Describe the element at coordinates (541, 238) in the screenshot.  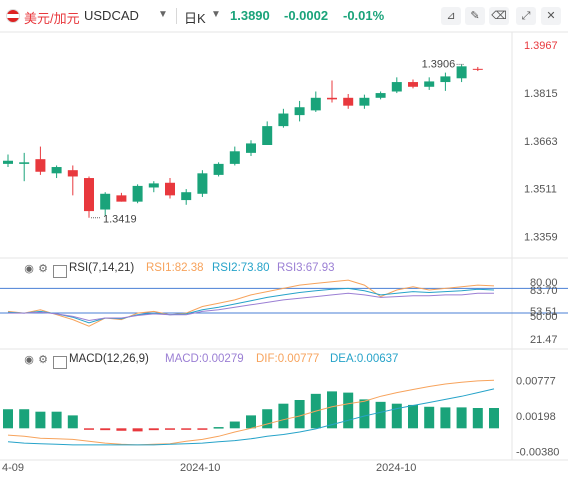
I see `price-axis-label: 1.3359` at that location.